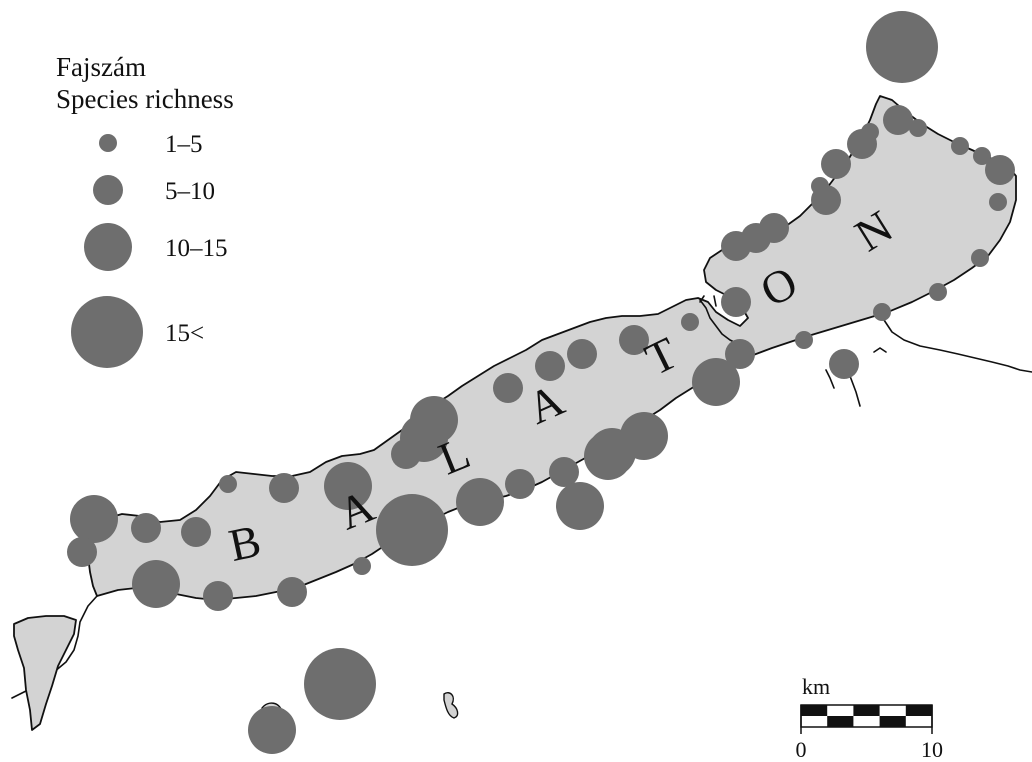 Image resolution: width=1032 pixels, height=762 pixels. Describe the element at coordinates (107, 332) in the screenshot. I see `legend-symbol-15-plus` at that location.